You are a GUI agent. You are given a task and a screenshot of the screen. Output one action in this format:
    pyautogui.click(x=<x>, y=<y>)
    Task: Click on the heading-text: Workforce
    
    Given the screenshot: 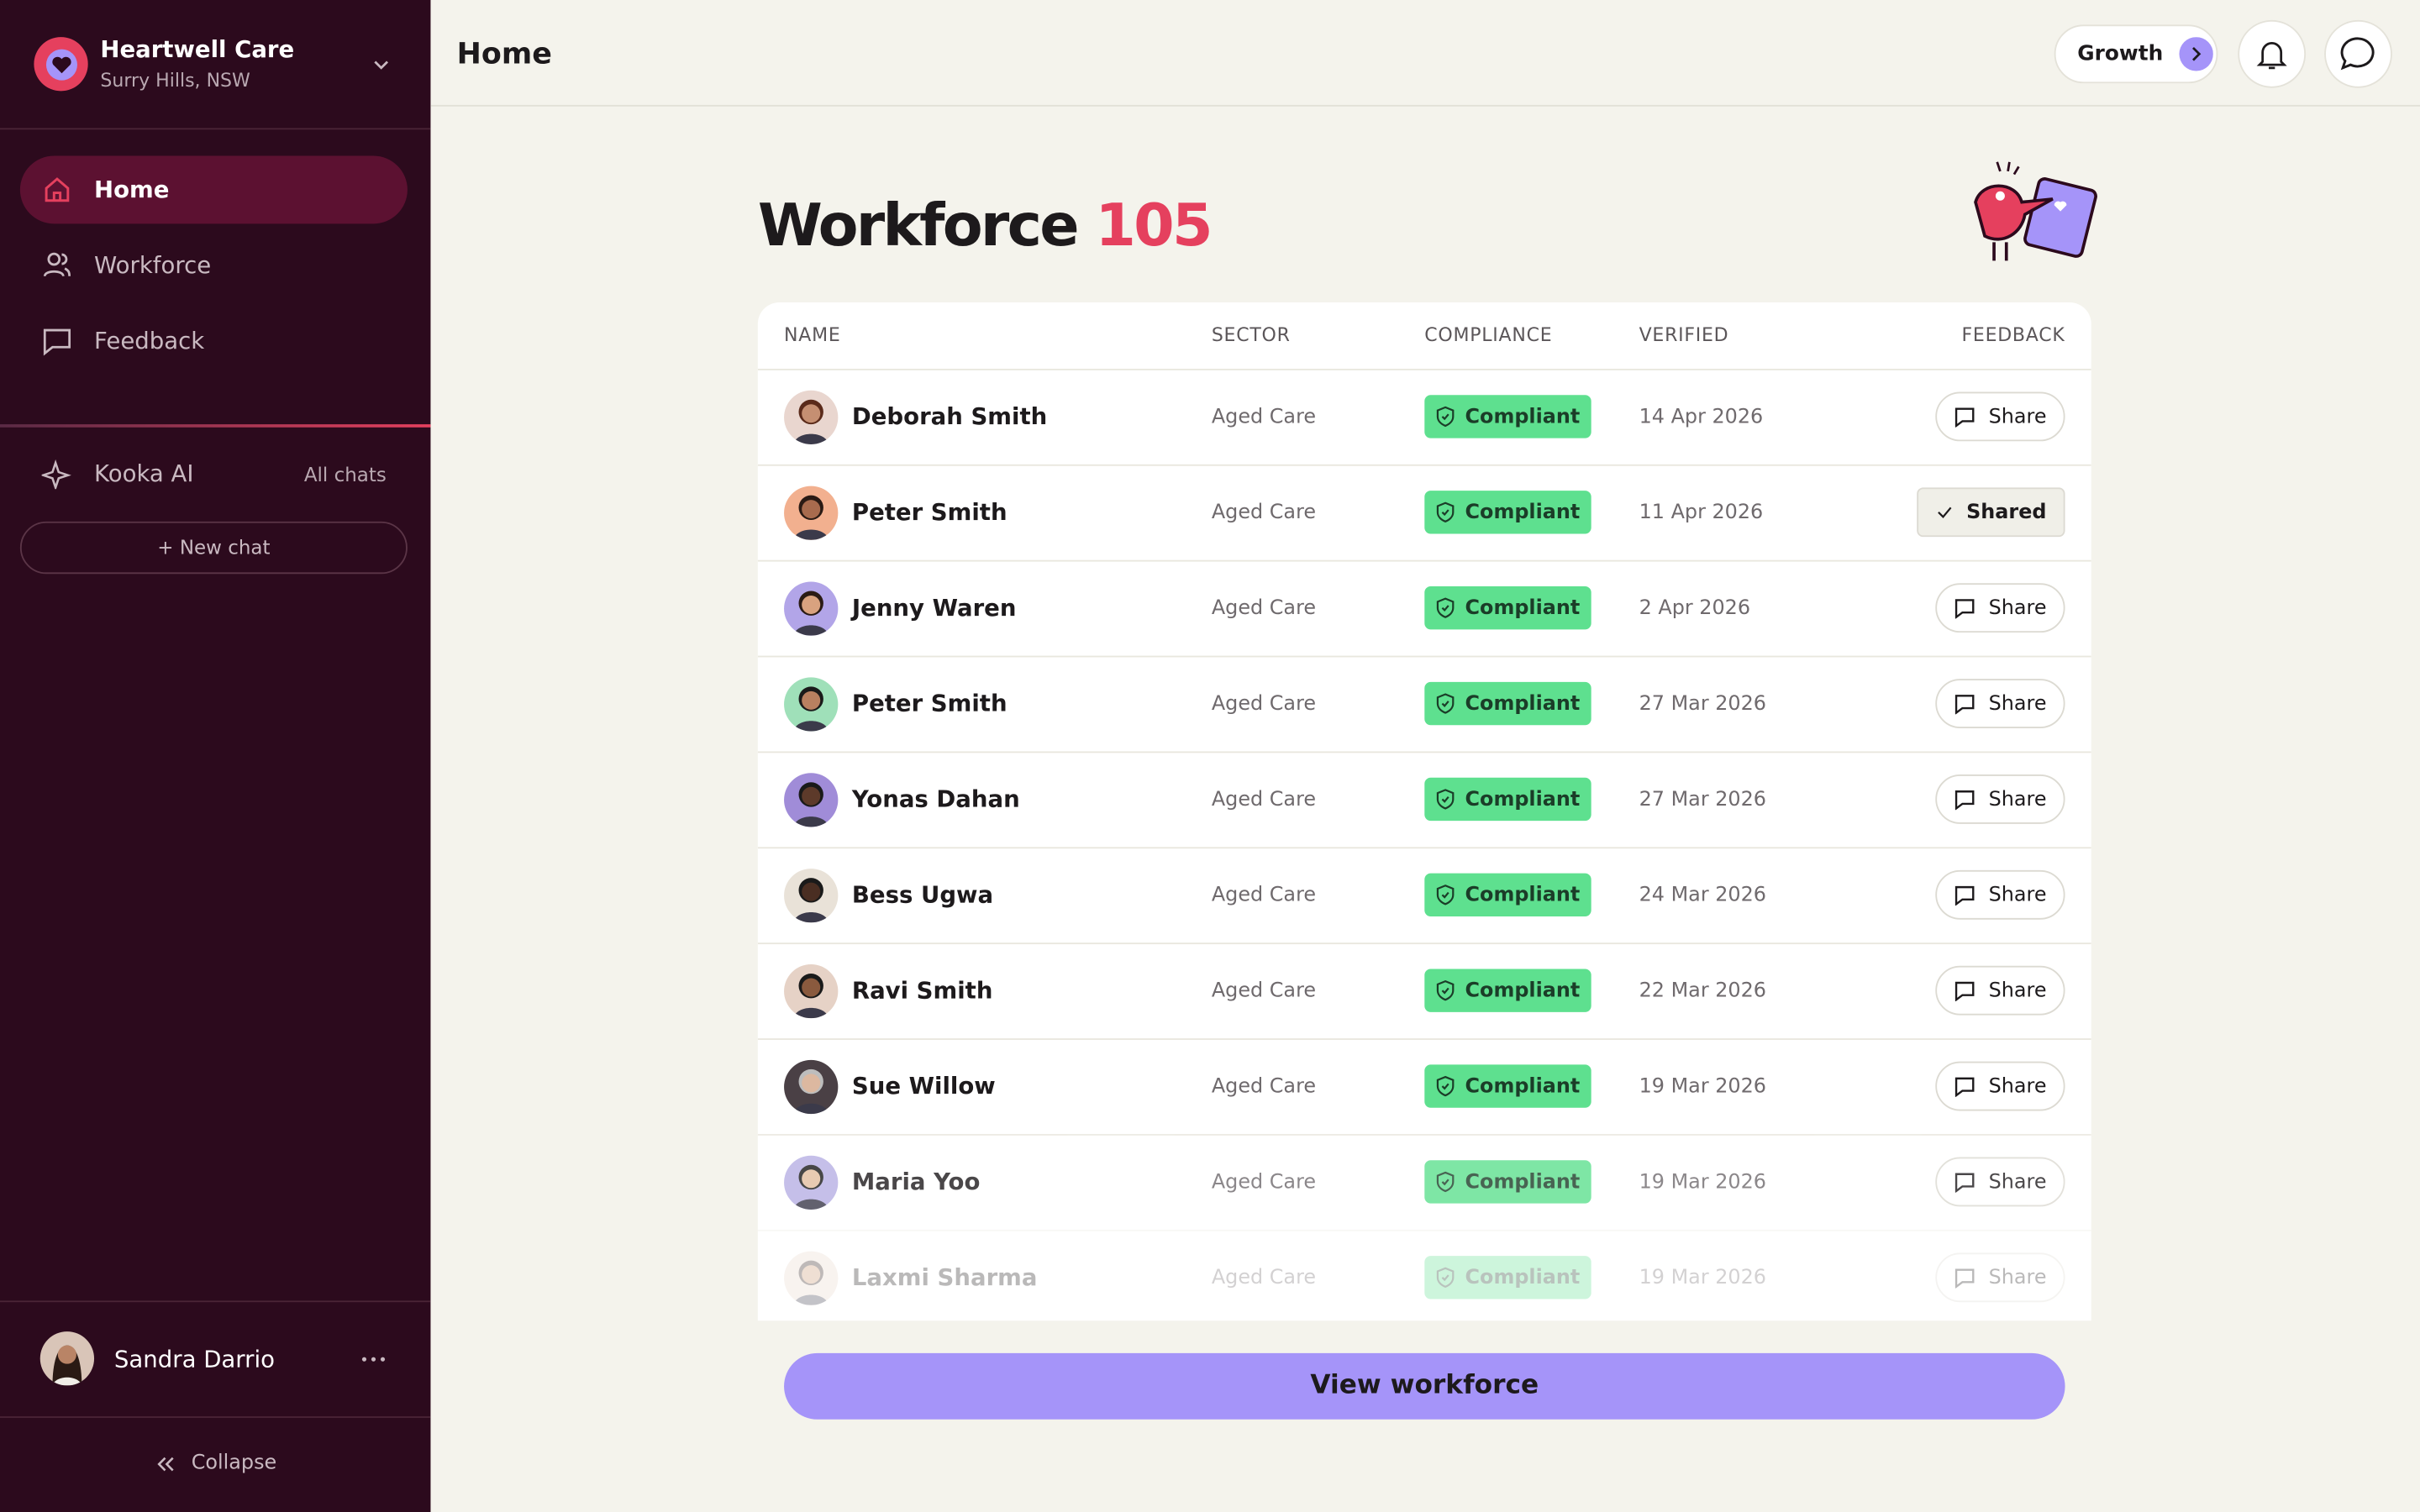 What is the action you would take?
    pyautogui.click(x=918, y=225)
    